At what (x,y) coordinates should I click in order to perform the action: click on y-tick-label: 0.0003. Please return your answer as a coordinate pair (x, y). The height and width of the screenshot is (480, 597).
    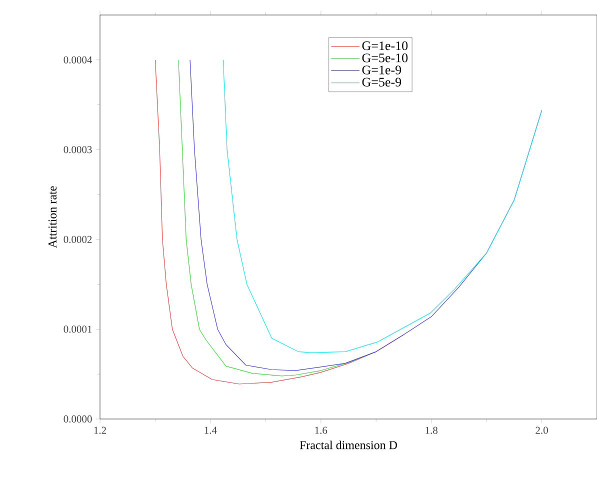
    Looking at the image, I should click on (78, 150).